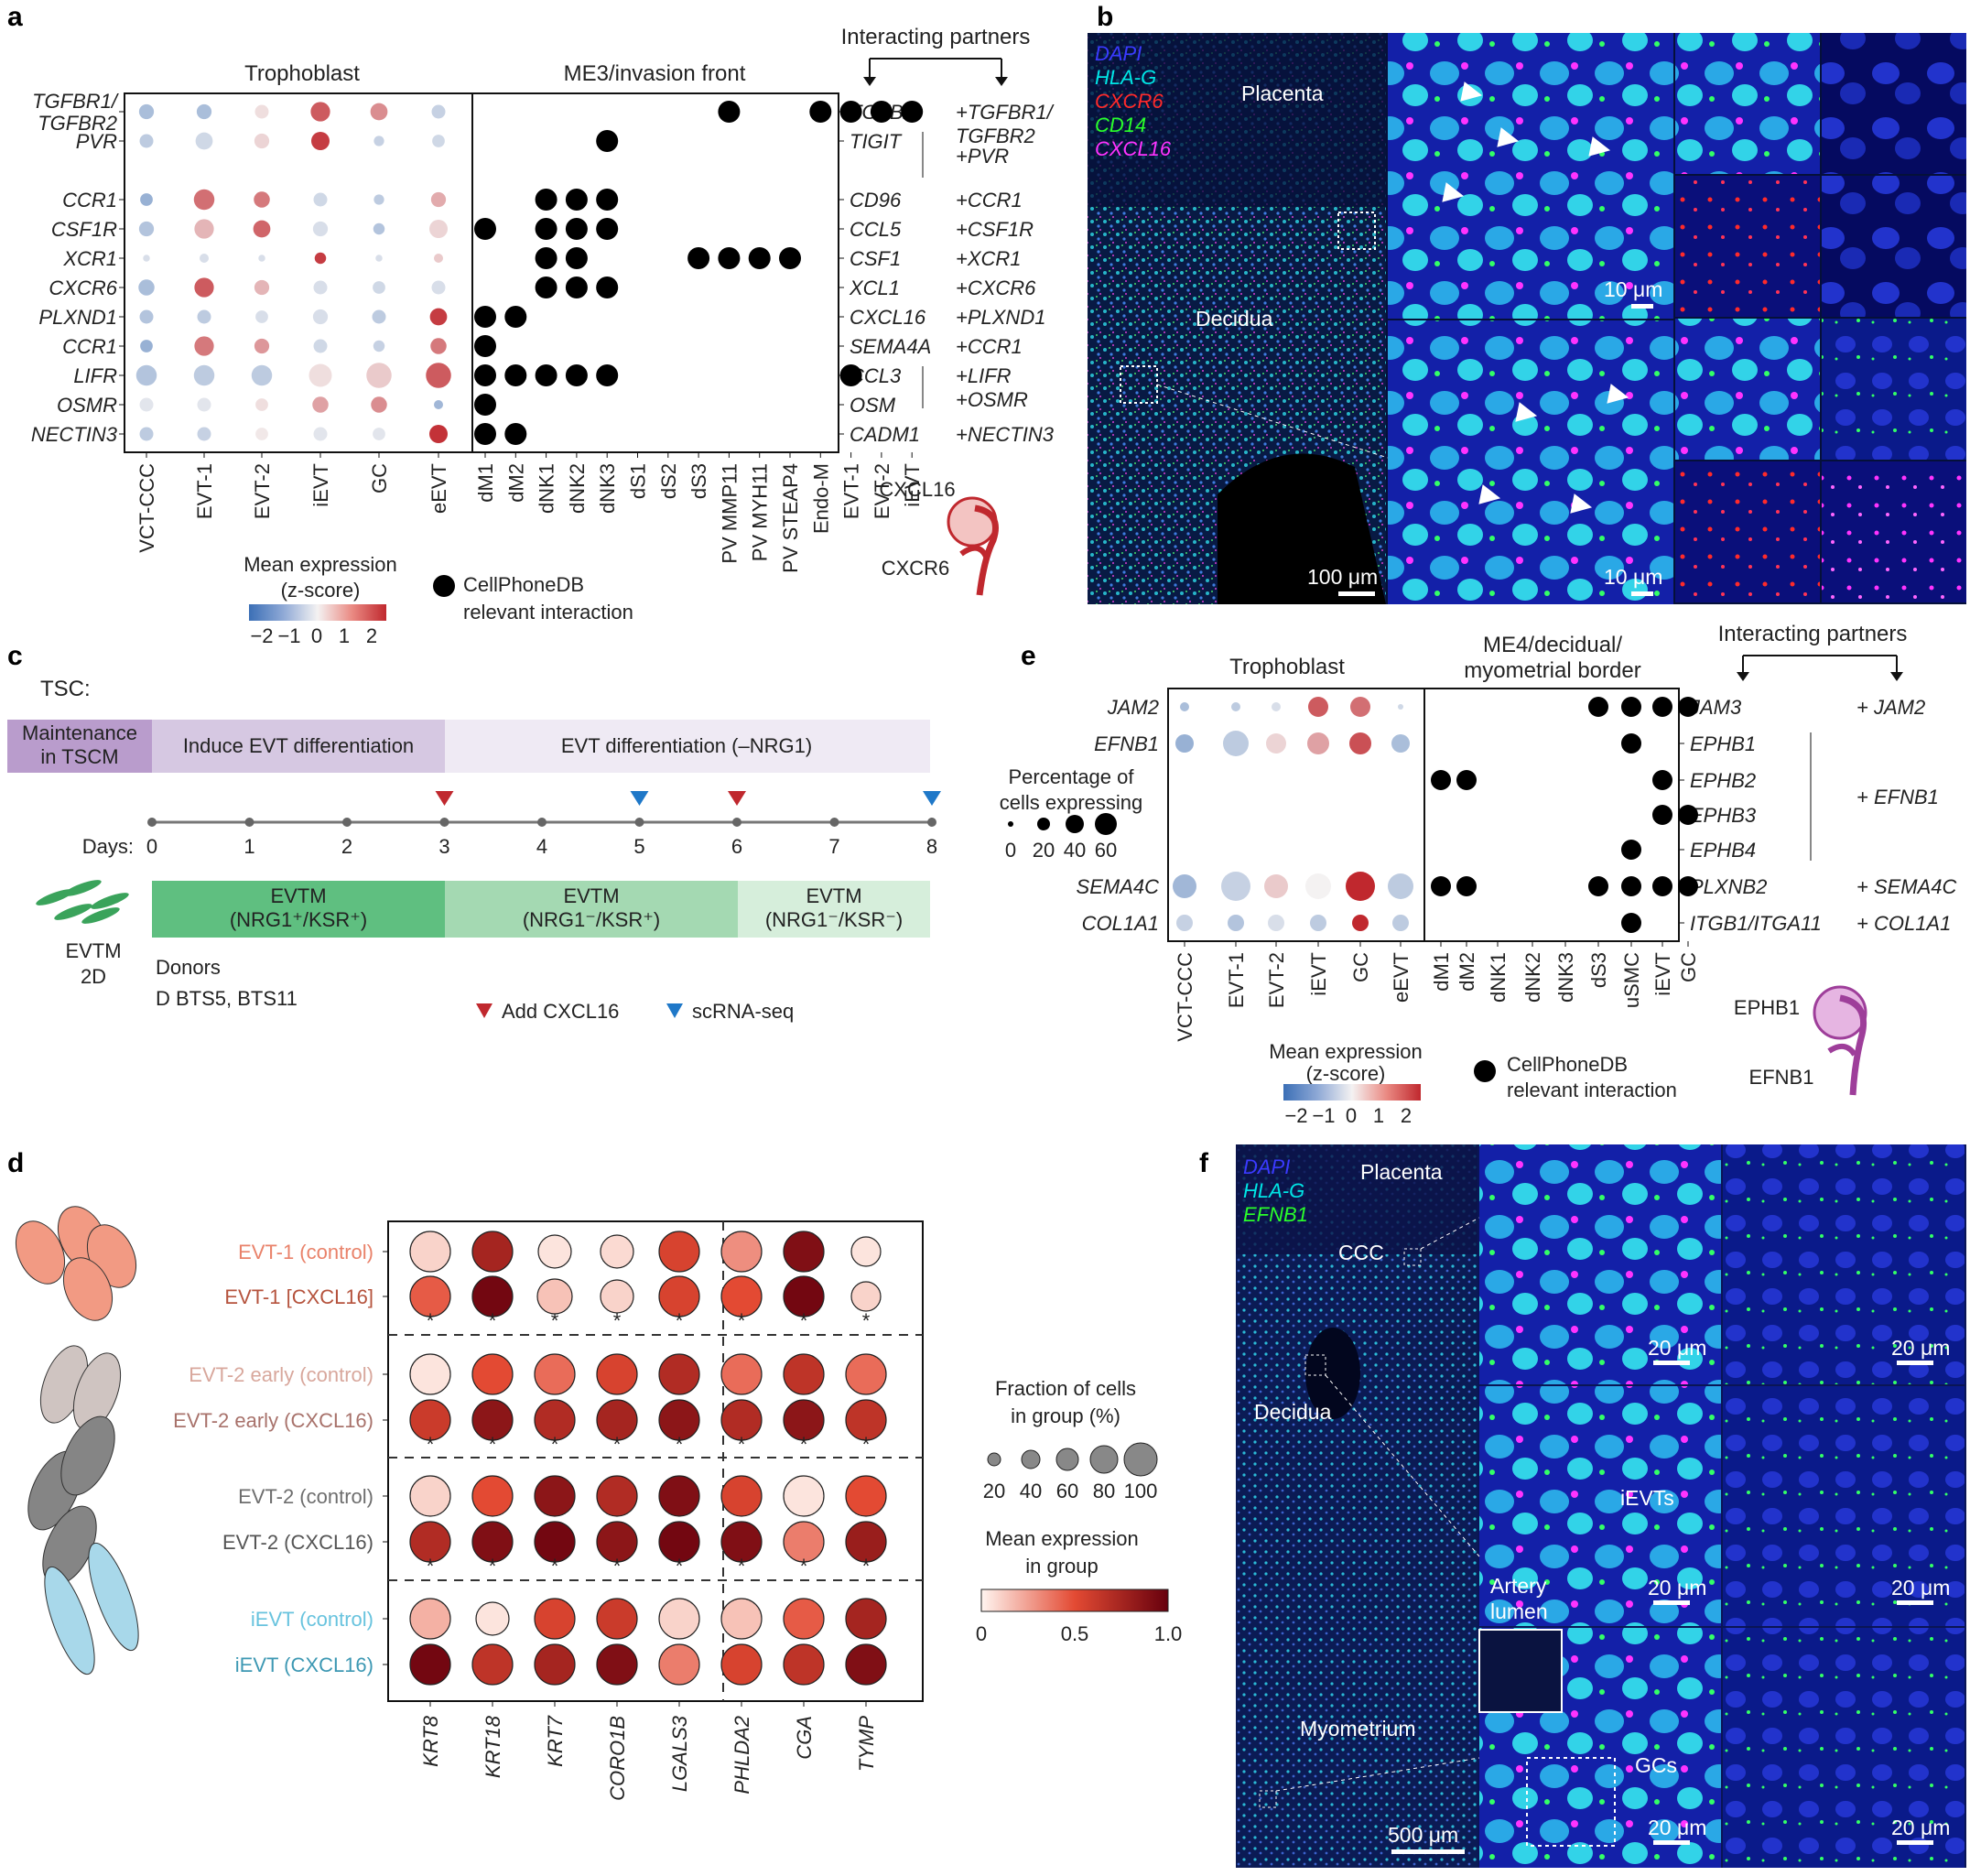 The width and height of the screenshot is (1970, 1876). What do you see at coordinates (273, 1420) in the screenshot?
I see `row-label: EVT-2 early (CXCL16)` at bounding box center [273, 1420].